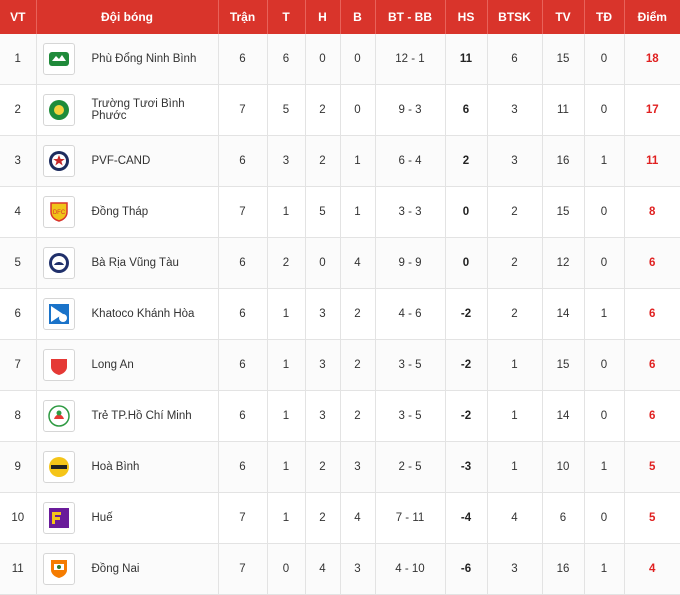 This screenshot has width=680, height=595. What do you see at coordinates (286, 161) in the screenshot?
I see `won-cell: 3` at bounding box center [286, 161].